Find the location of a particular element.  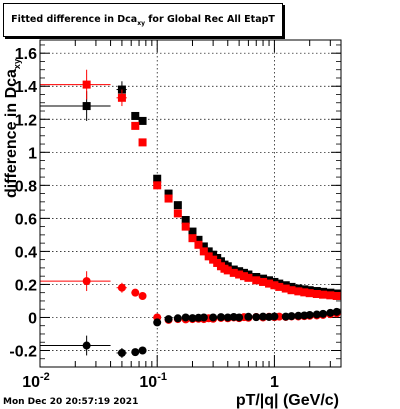

x-tick-label: 1 is located at coordinates (274, 382).